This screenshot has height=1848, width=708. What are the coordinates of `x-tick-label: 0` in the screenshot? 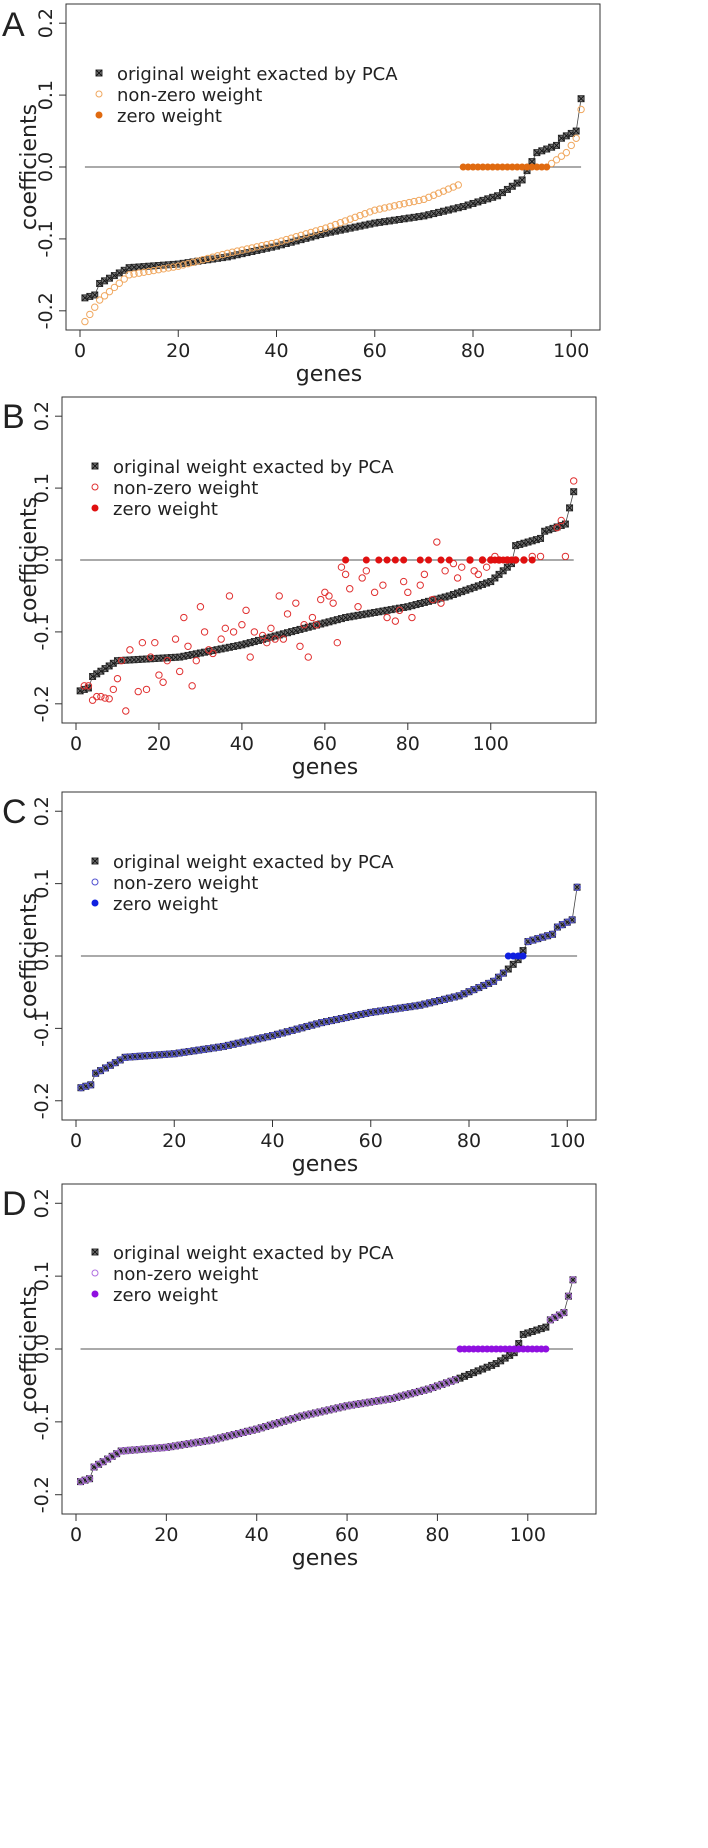 It's located at (76, 744).